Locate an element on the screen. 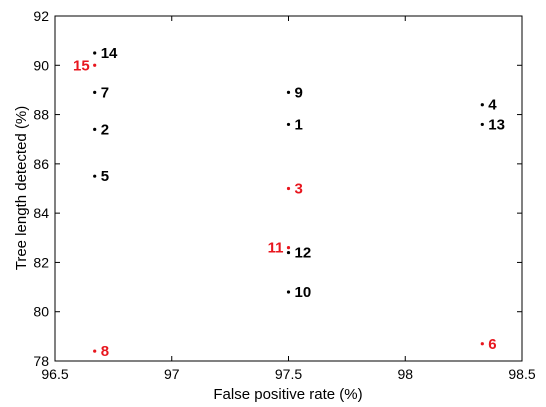 The width and height of the screenshot is (546, 407). y-tick-label: 84 is located at coordinates (41, 213).